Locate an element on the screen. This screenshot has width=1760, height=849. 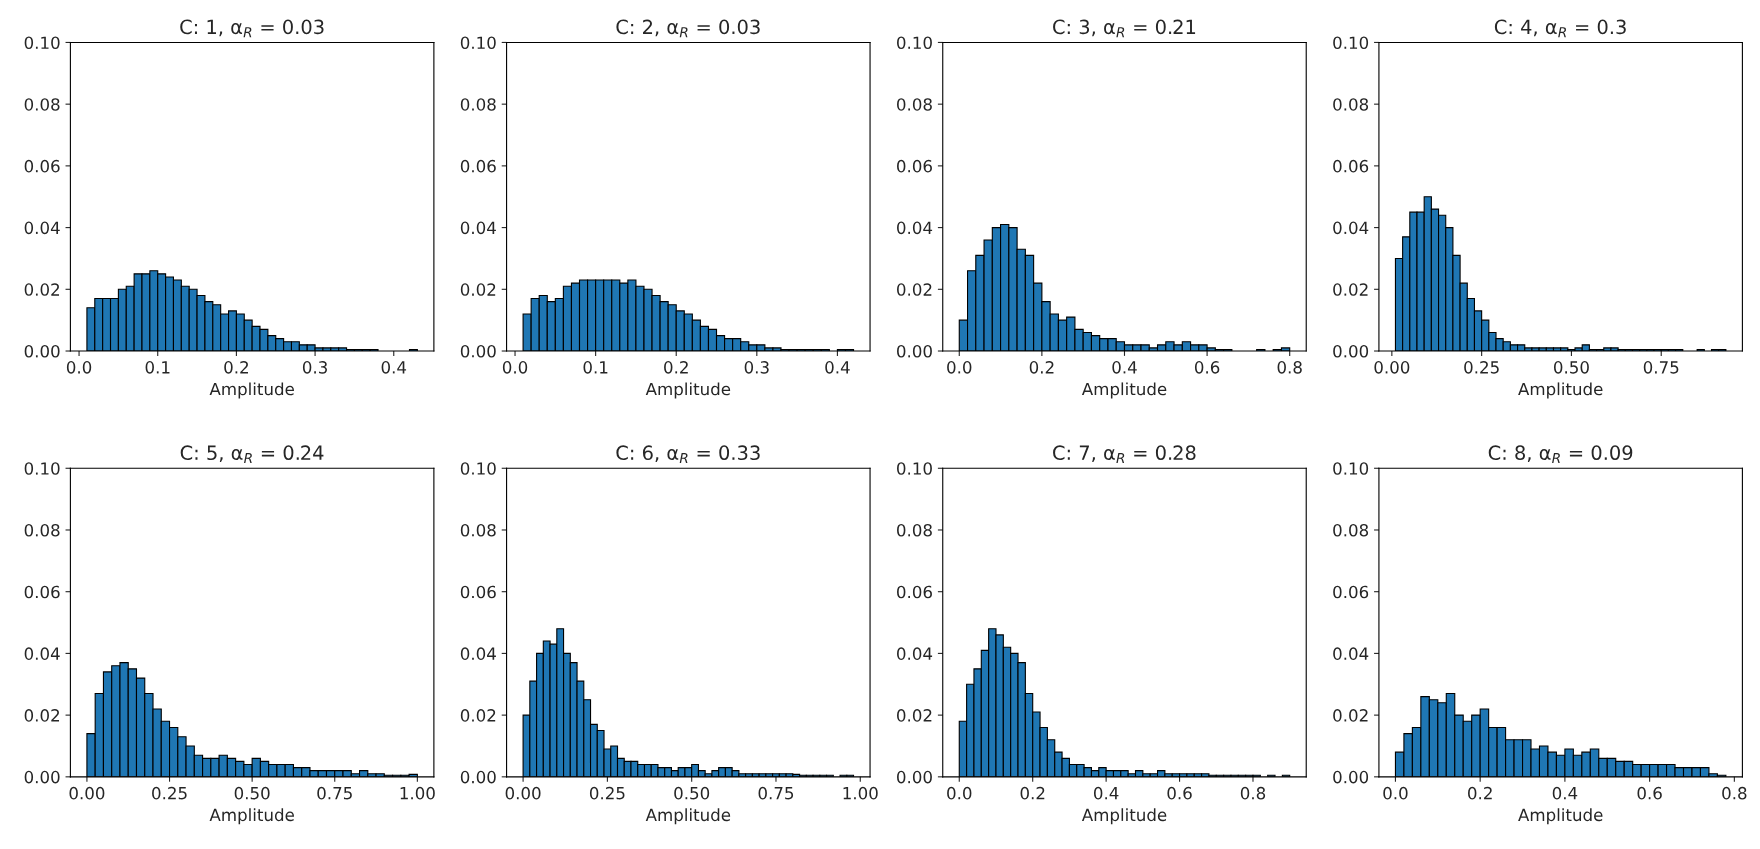
chart-title: C: 5, α$_{R}$ = 0.24 is located at coordinates (252, 454).